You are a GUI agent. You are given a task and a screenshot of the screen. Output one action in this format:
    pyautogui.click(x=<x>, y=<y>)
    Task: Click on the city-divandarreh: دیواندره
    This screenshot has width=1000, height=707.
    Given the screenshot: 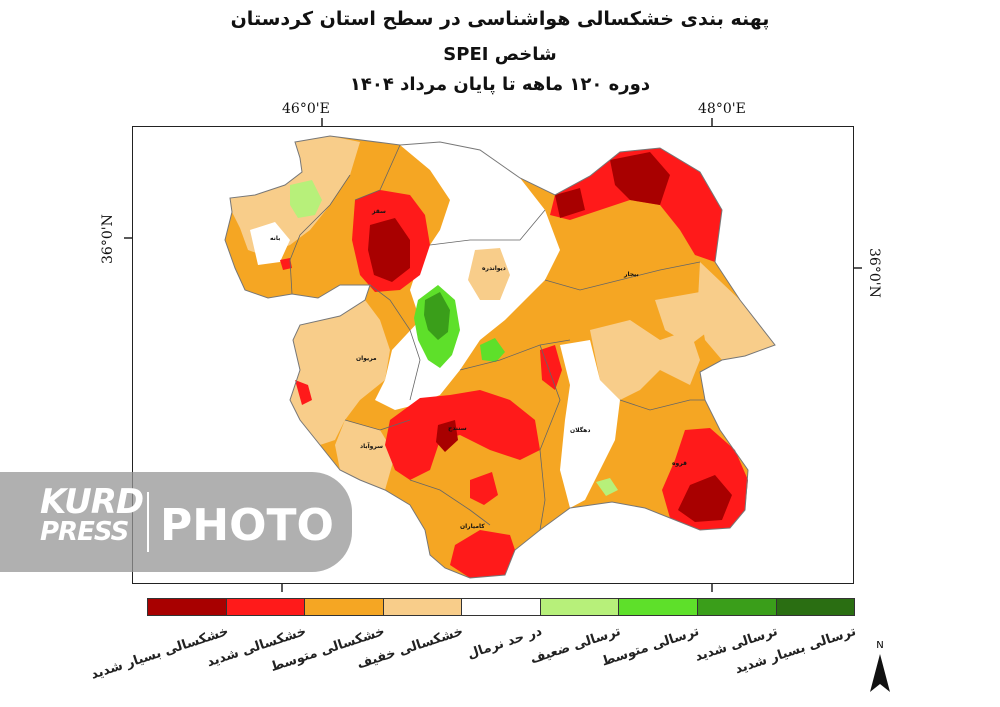 What is the action you would take?
    pyautogui.click(x=494, y=268)
    